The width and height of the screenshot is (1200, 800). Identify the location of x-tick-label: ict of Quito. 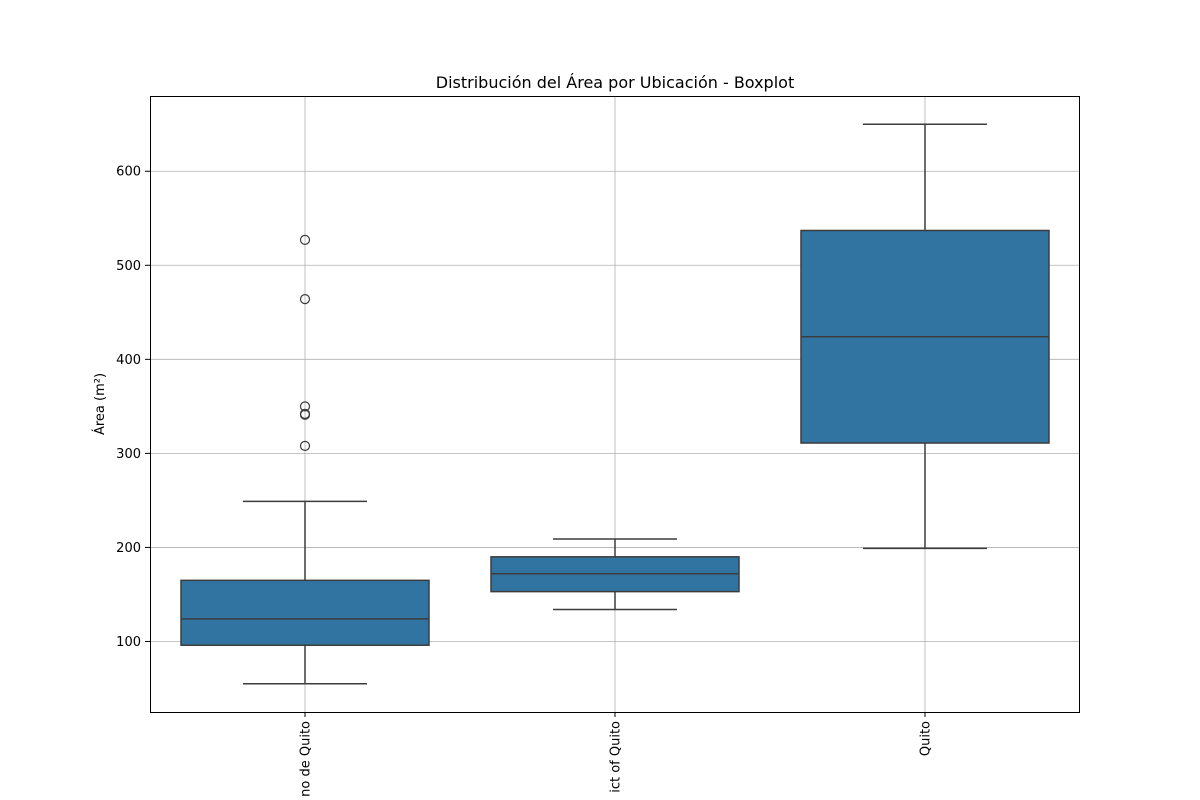
(616, 757).